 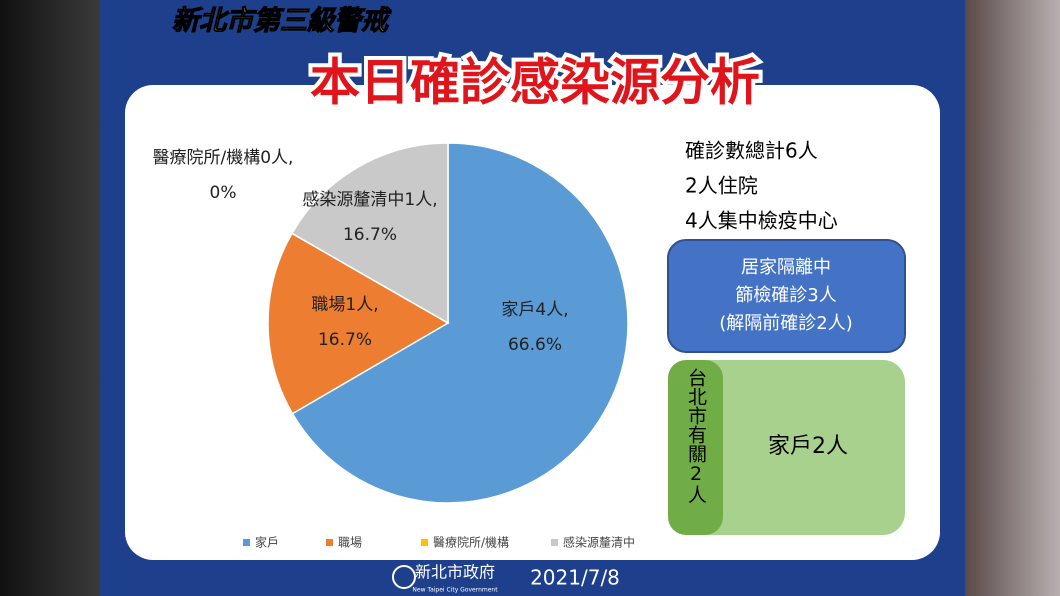 I want to click on title: 本日確診感染源分析, so click(x=535, y=83).